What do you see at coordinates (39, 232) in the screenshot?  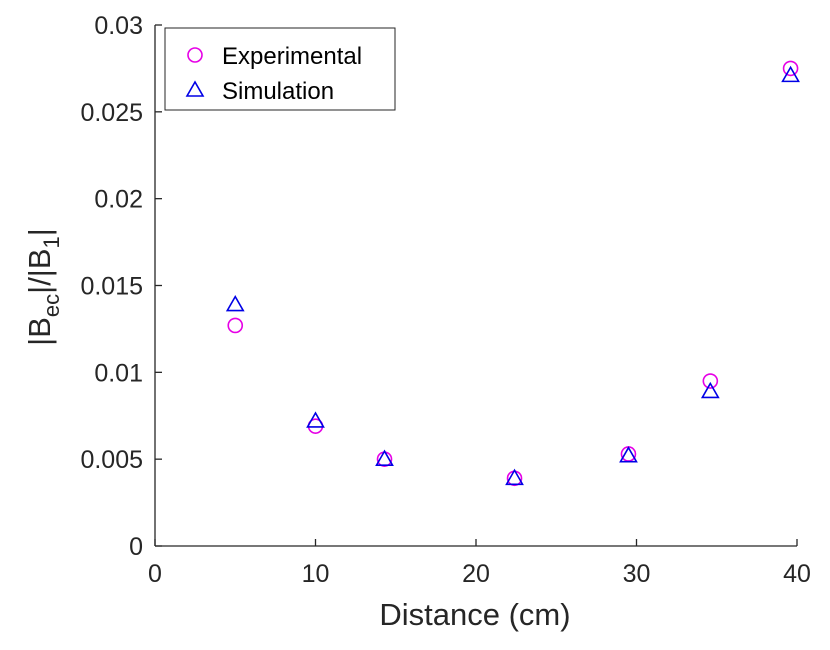 I see `y-label-part-3: |` at bounding box center [39, 232].